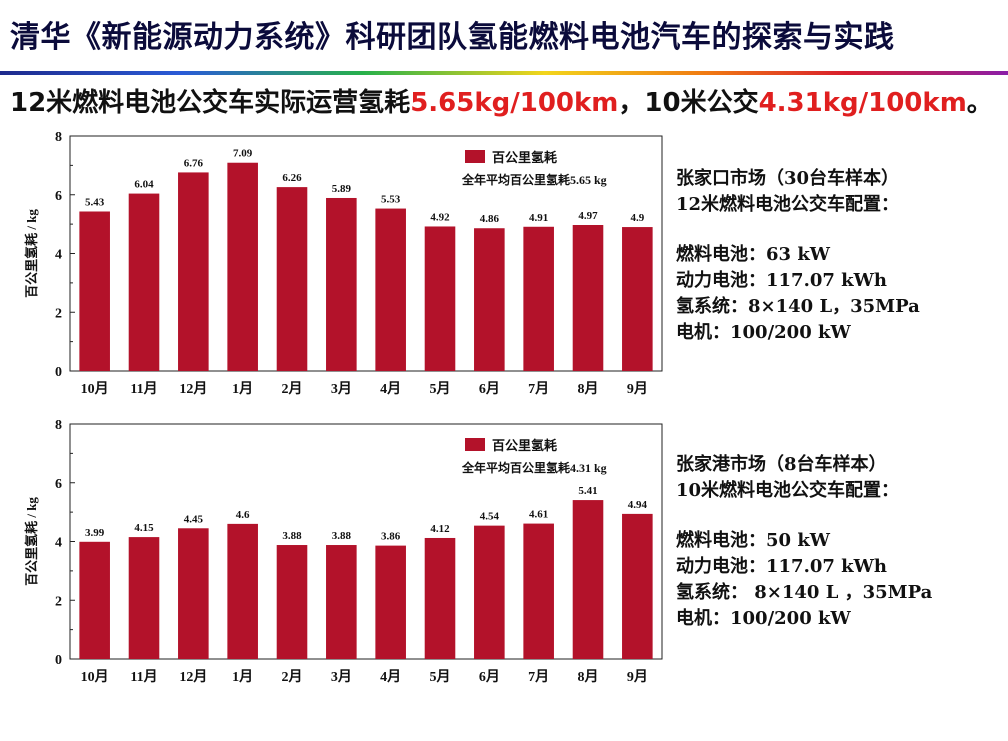 This screenshot has width=1008, height=741. I want to click on x-tick-label: 11月, so click(143, 677).